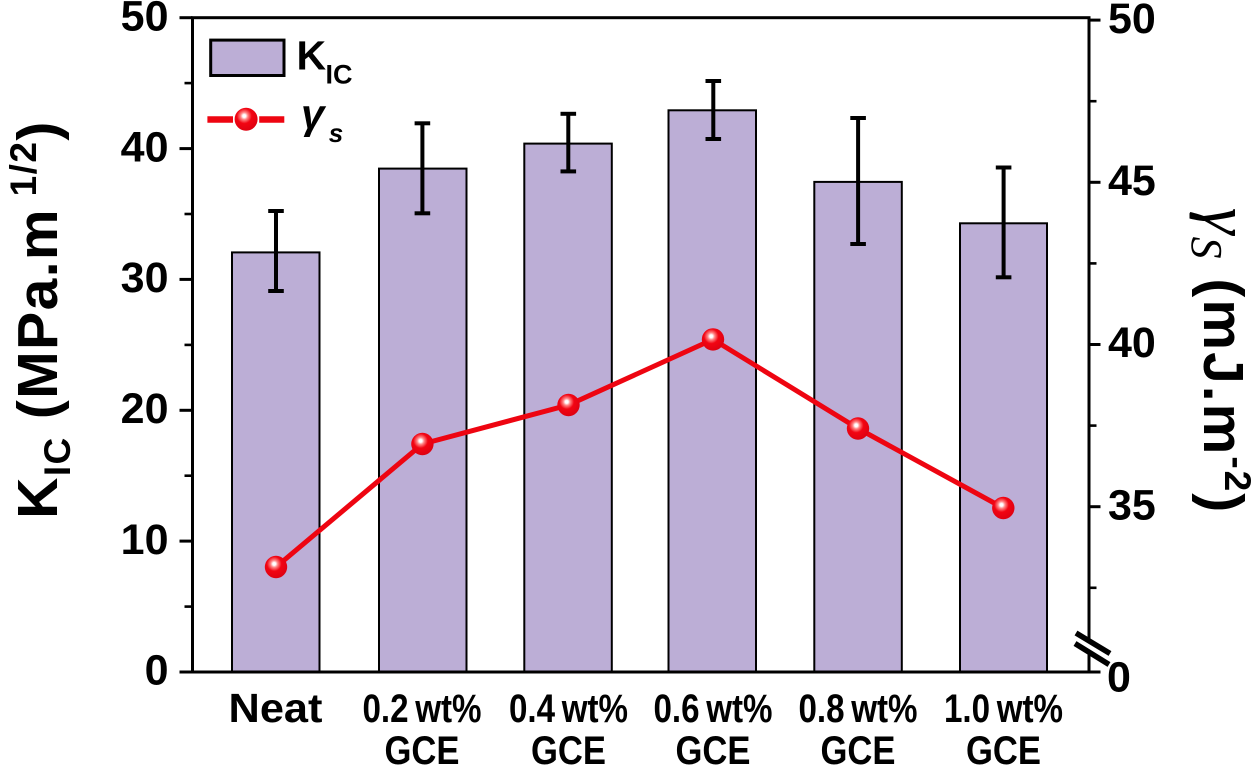 The width and height of the screenshot is (1260, 767). I want to click on svg-text: 0.4 wt%, so click(568, 709).